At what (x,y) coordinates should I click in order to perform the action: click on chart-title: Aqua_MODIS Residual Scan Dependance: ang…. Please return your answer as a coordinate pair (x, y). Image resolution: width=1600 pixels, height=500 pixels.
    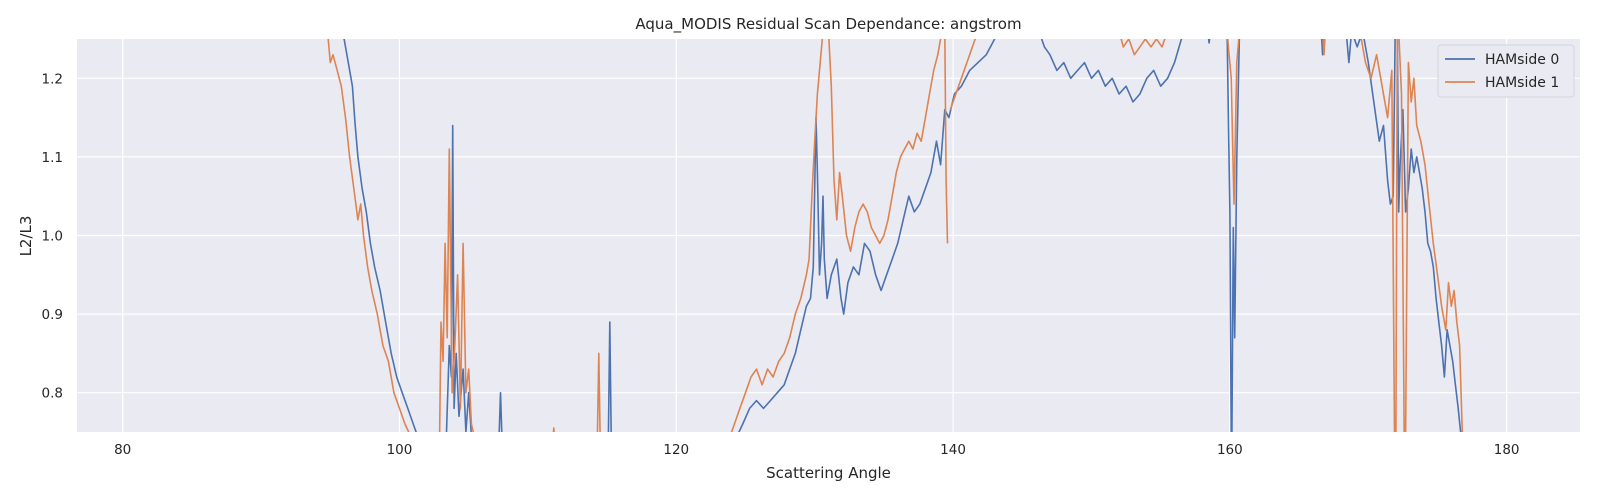
    Looking at the image, I should click on (828, 24).